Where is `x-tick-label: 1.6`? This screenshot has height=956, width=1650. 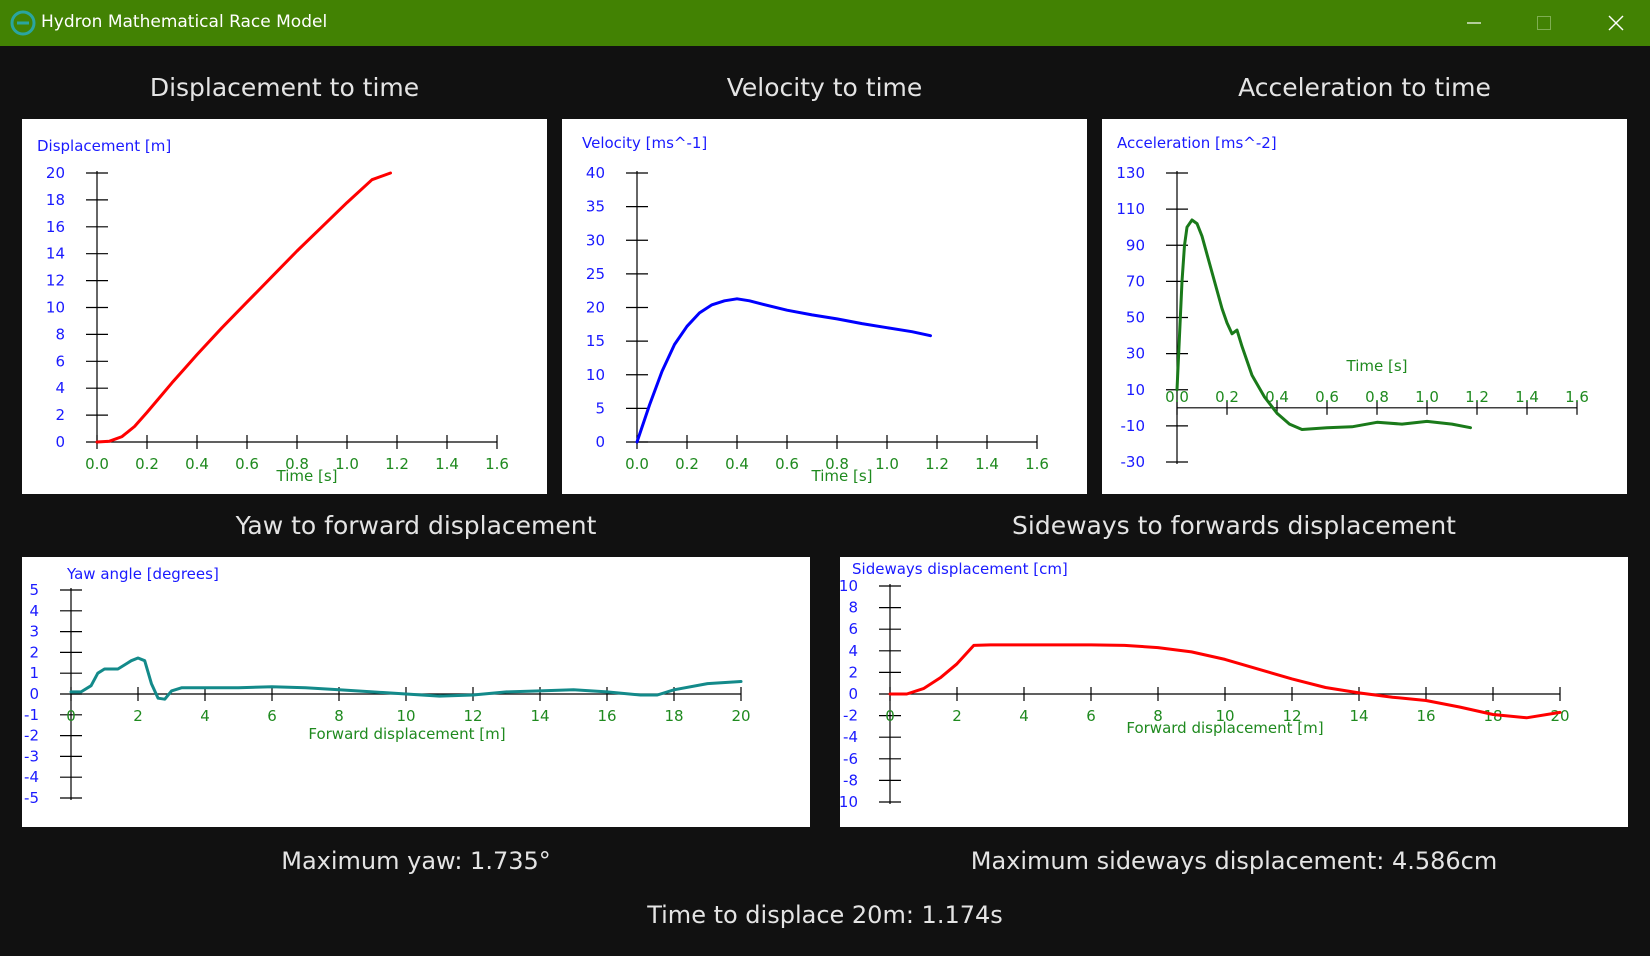 x-tick-label: 1.6 is located at coordinates (1577, 397).